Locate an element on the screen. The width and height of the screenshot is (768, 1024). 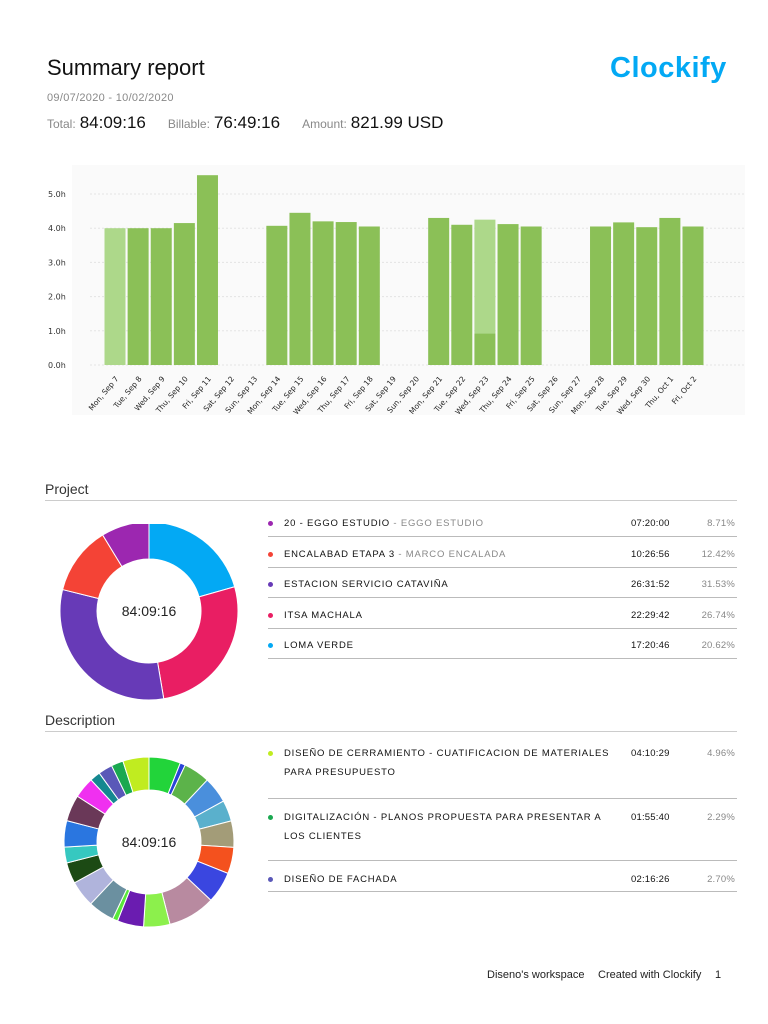
description-duration: 02:16:26 is located at coordinates (650, 879).